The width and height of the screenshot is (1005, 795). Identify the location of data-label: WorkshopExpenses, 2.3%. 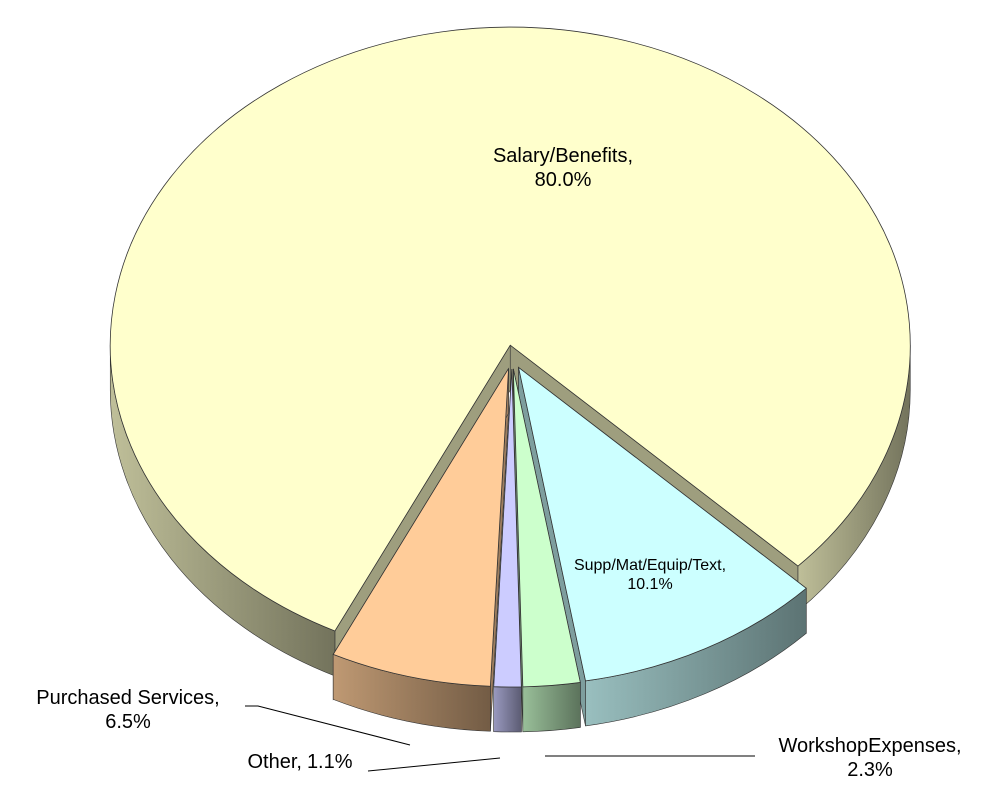
(869, 758).